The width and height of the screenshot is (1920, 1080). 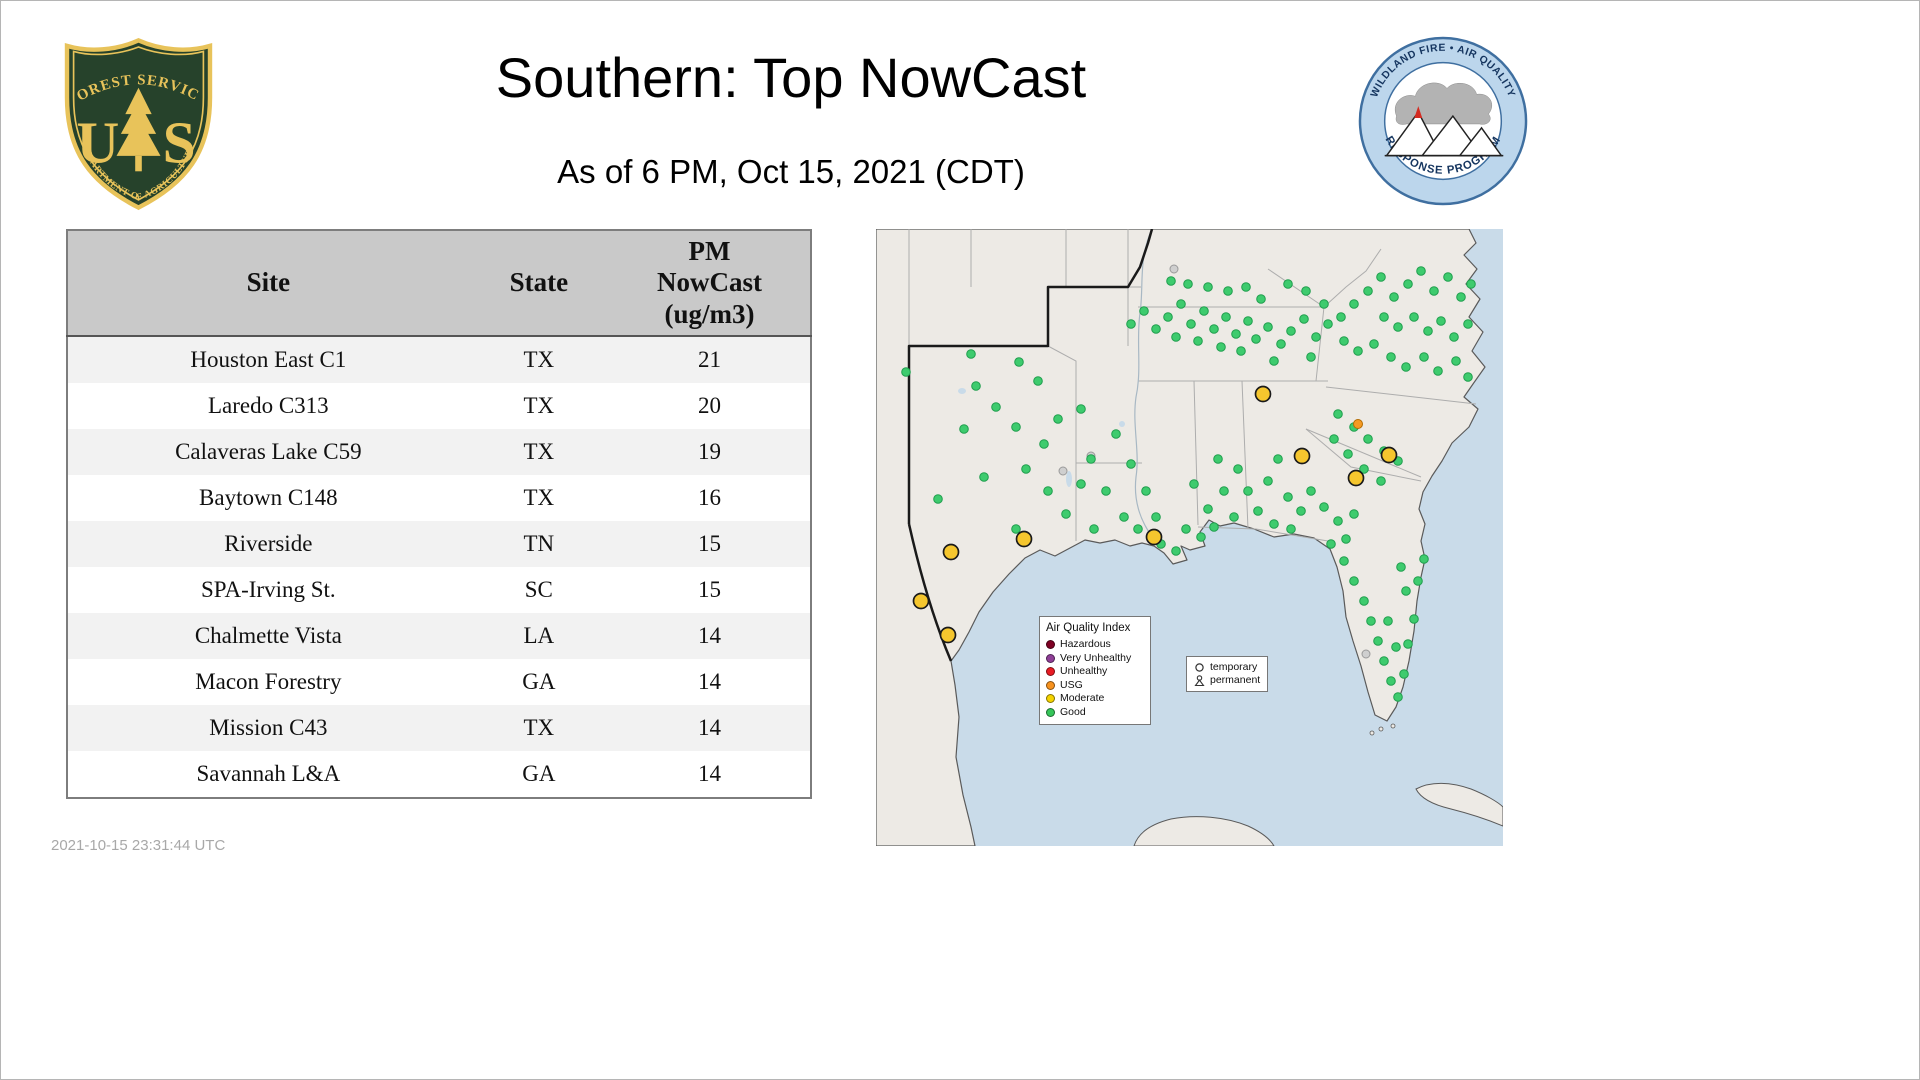 What do you see at coordinates (1199, 667) in the screenshot?
I see `temporary-marker-icon` at bounding box center [1199, 667].